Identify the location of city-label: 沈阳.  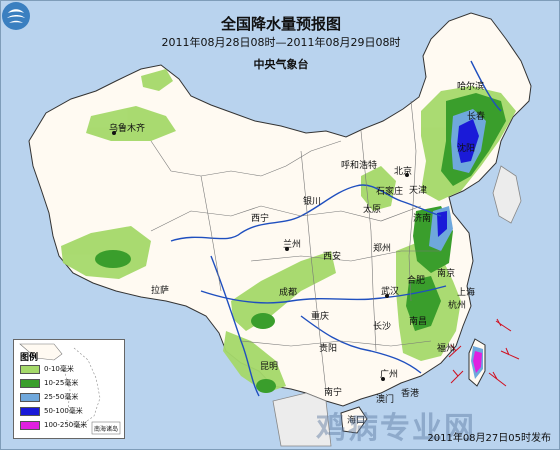
(466, 149).